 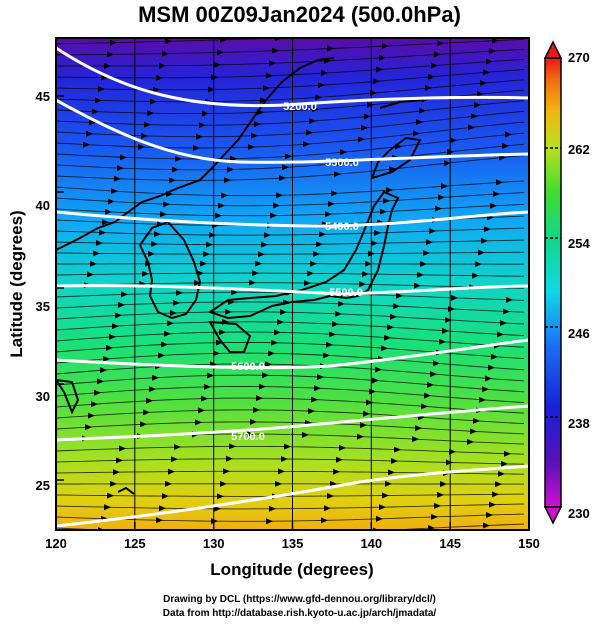 I want to click on colorbar-tick-label: 230, so click(x=579, y=513).